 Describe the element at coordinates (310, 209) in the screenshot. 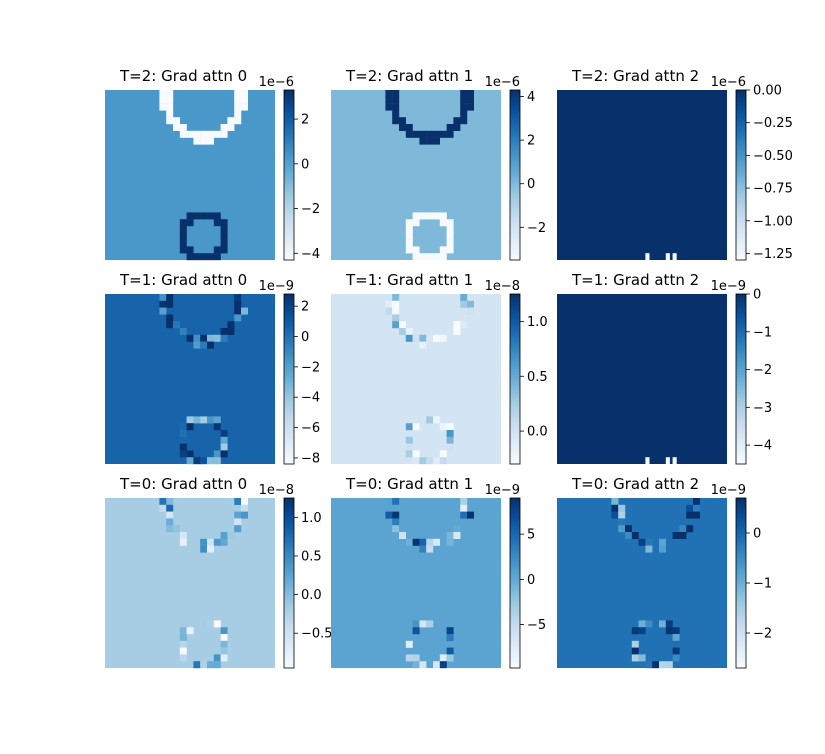

I see `colorbar-tick-label: −2` at that location.